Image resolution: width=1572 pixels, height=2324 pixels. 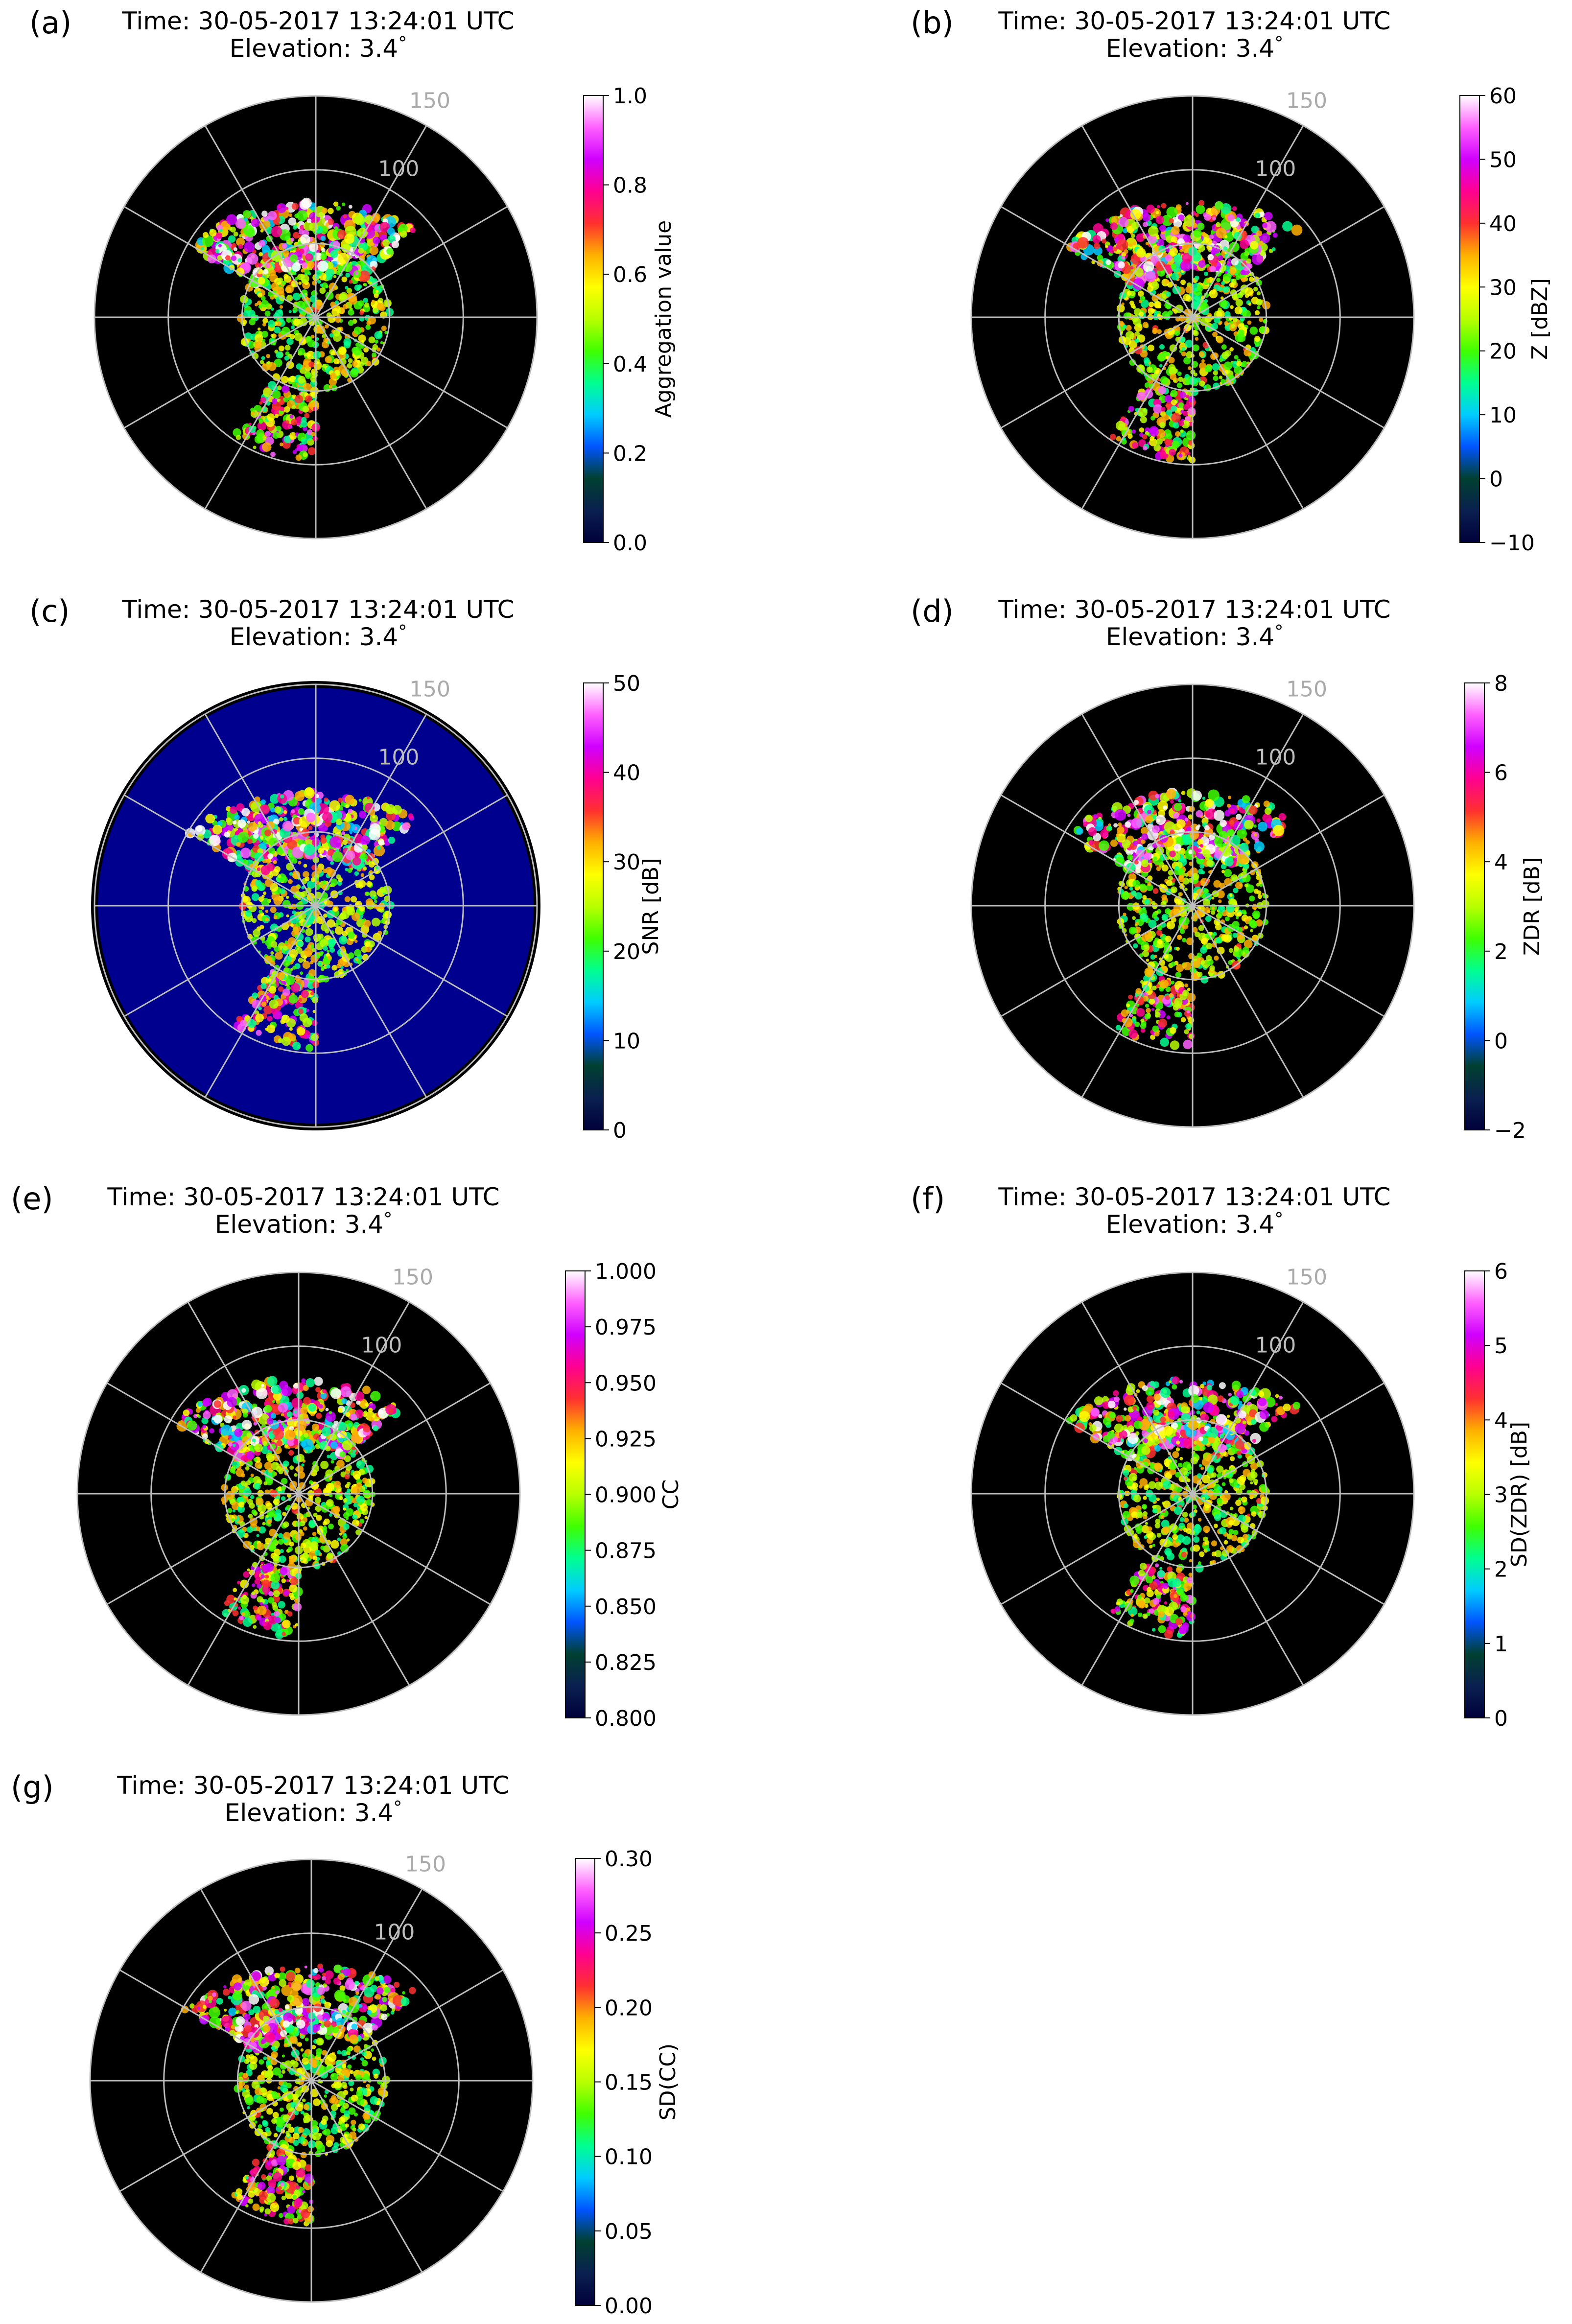 I want to click on colorbar-tick-label: 0.8, so click(x=630, y=186).